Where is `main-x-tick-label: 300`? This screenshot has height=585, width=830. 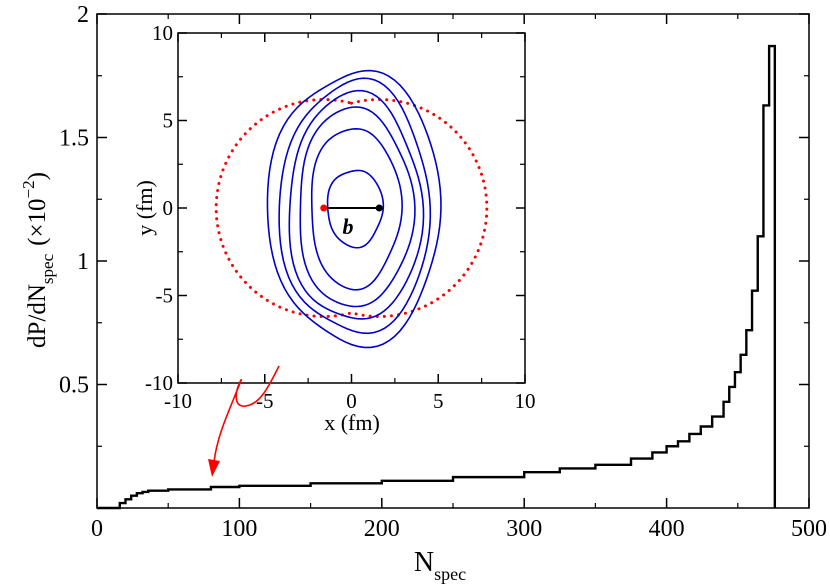 main-x-tick-label: 300 is located at coordinates (524, 529).